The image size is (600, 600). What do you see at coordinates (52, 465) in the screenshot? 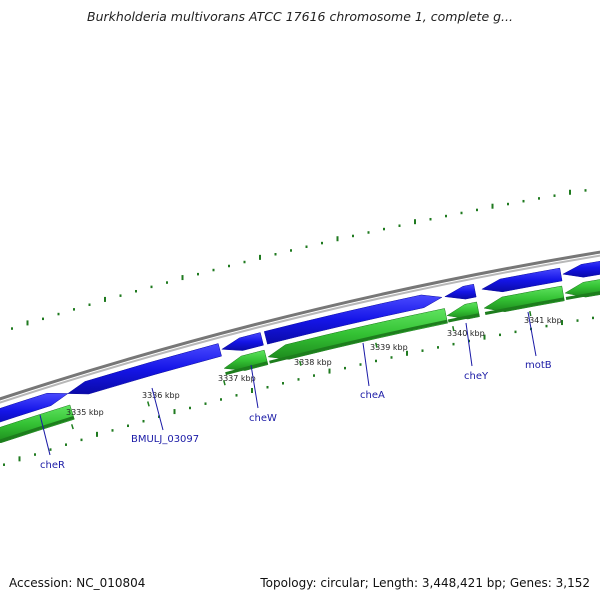
I see `svg-text: cheR` at bounding box center [52, 465].